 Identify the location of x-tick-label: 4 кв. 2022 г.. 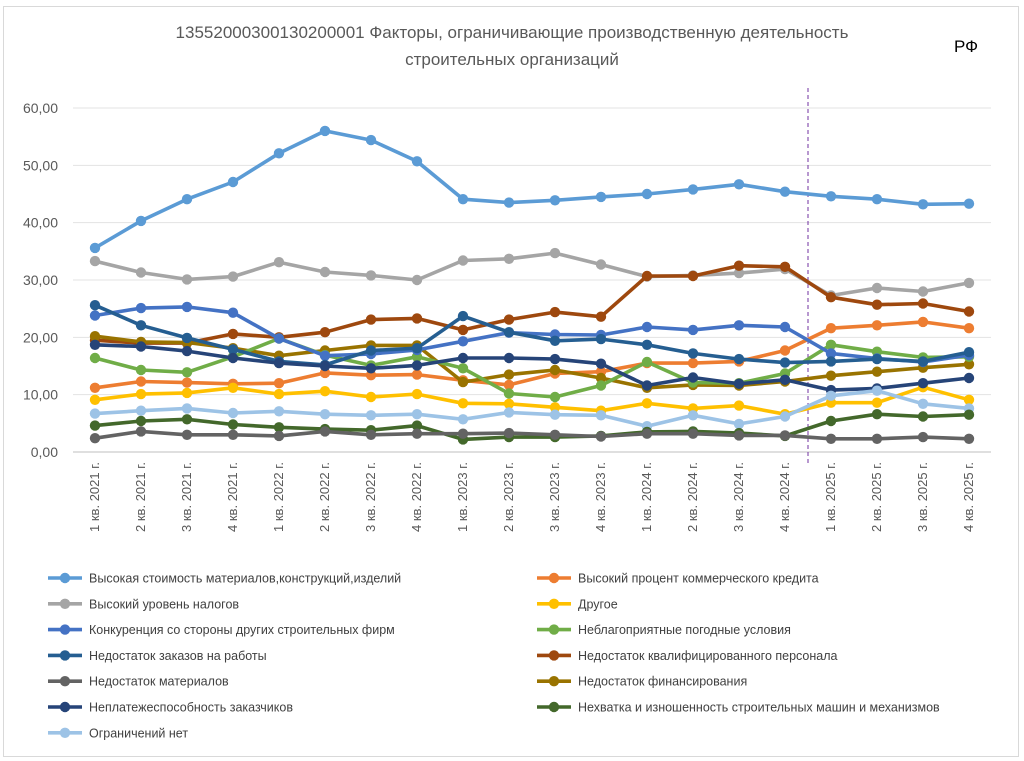
(416, 497).